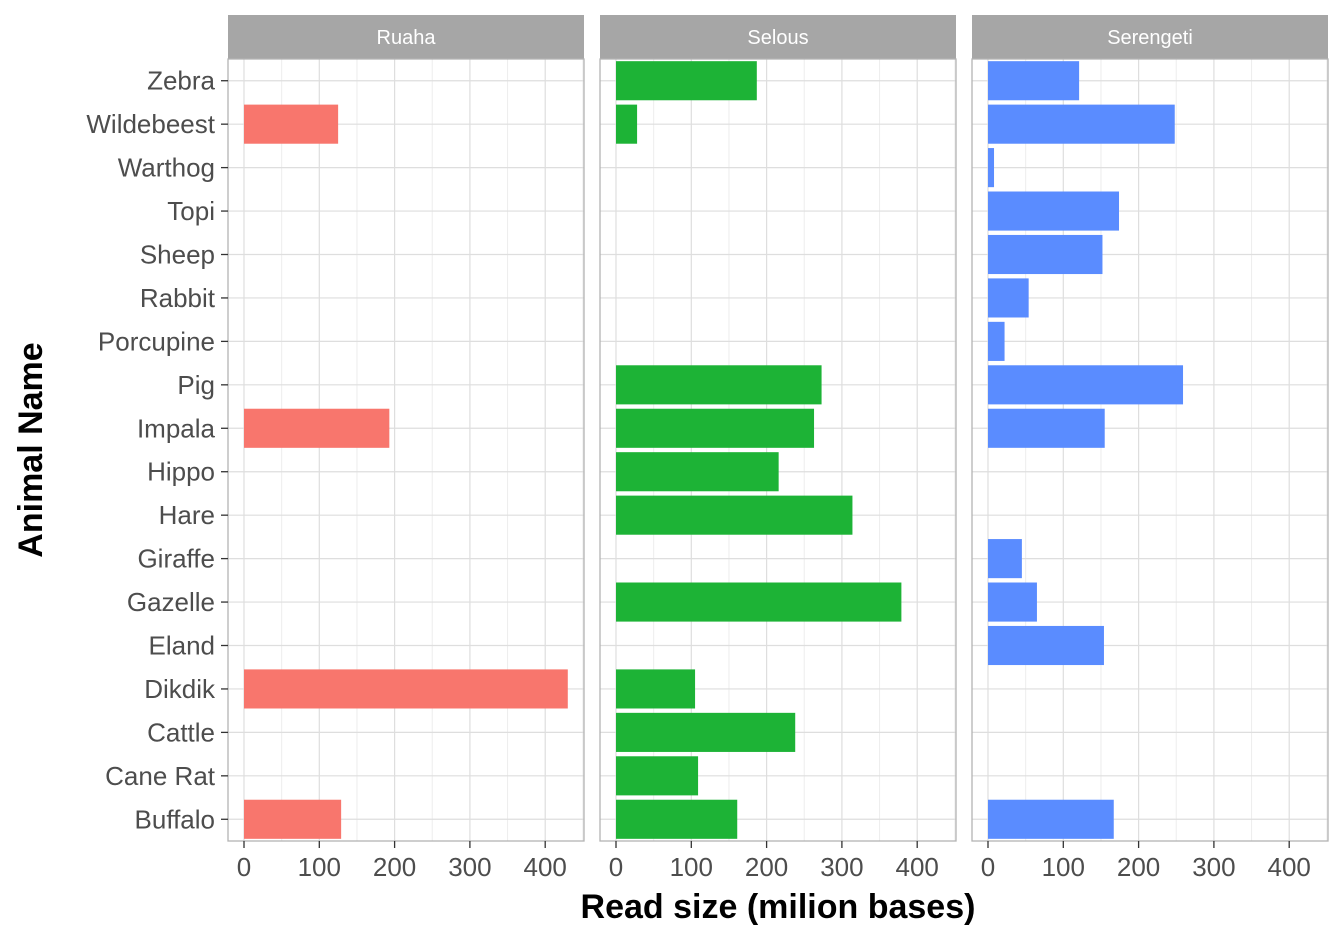 The width and height of the screenshot is (1344, 940). Describe the element at coordinates (182, 646) in the screenshot. I see `y-tick-label: Eland` at that location.